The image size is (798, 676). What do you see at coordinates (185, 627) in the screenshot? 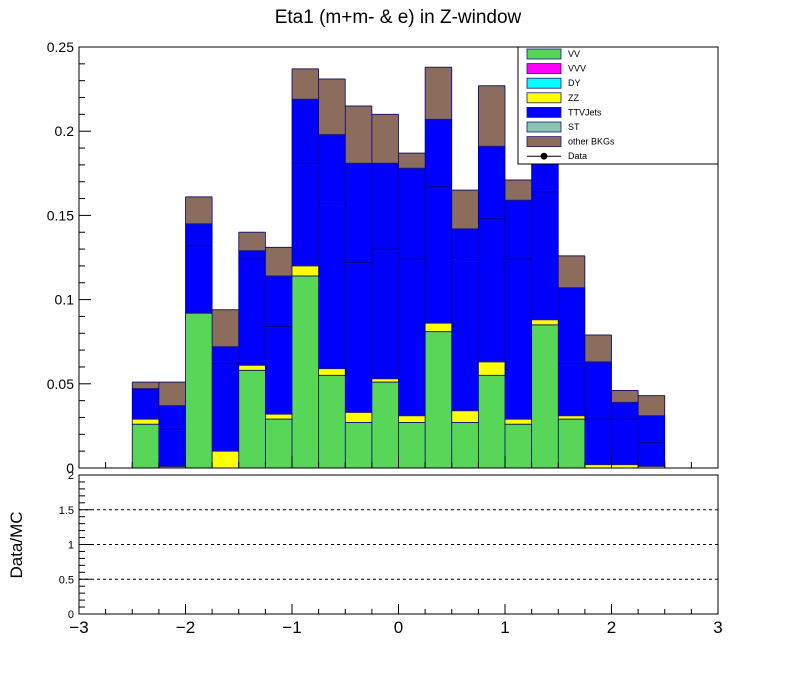
I see `x-tick-label: −2` at bounding box center [185, 627].